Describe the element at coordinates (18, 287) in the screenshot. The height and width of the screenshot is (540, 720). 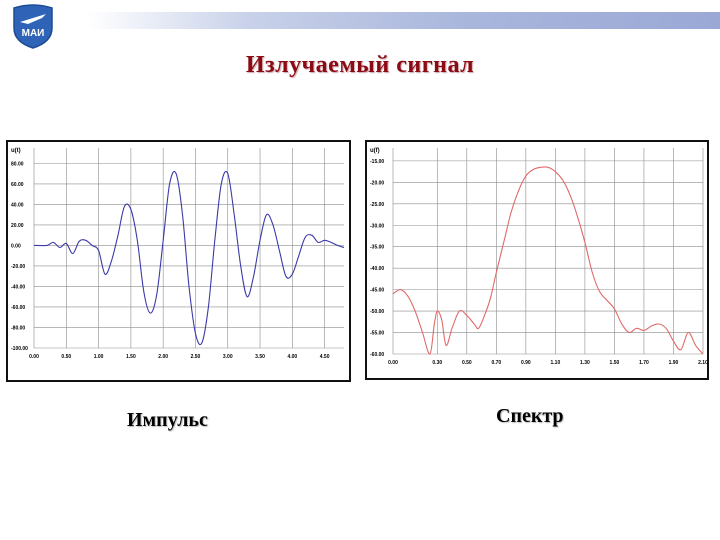
I see `pulse-y-tick-label: -40.00` at that location.